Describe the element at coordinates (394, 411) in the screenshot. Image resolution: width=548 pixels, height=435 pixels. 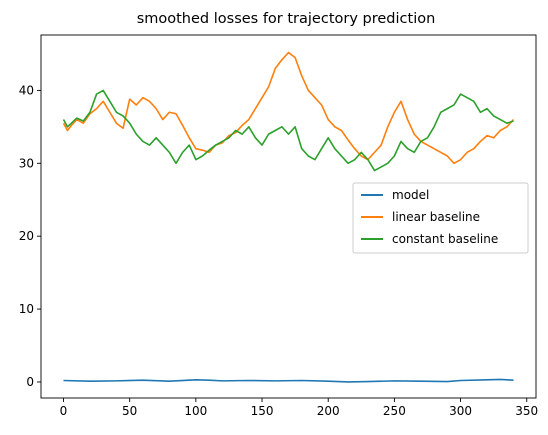
I see `x-tick-label-5: 250` at that location.